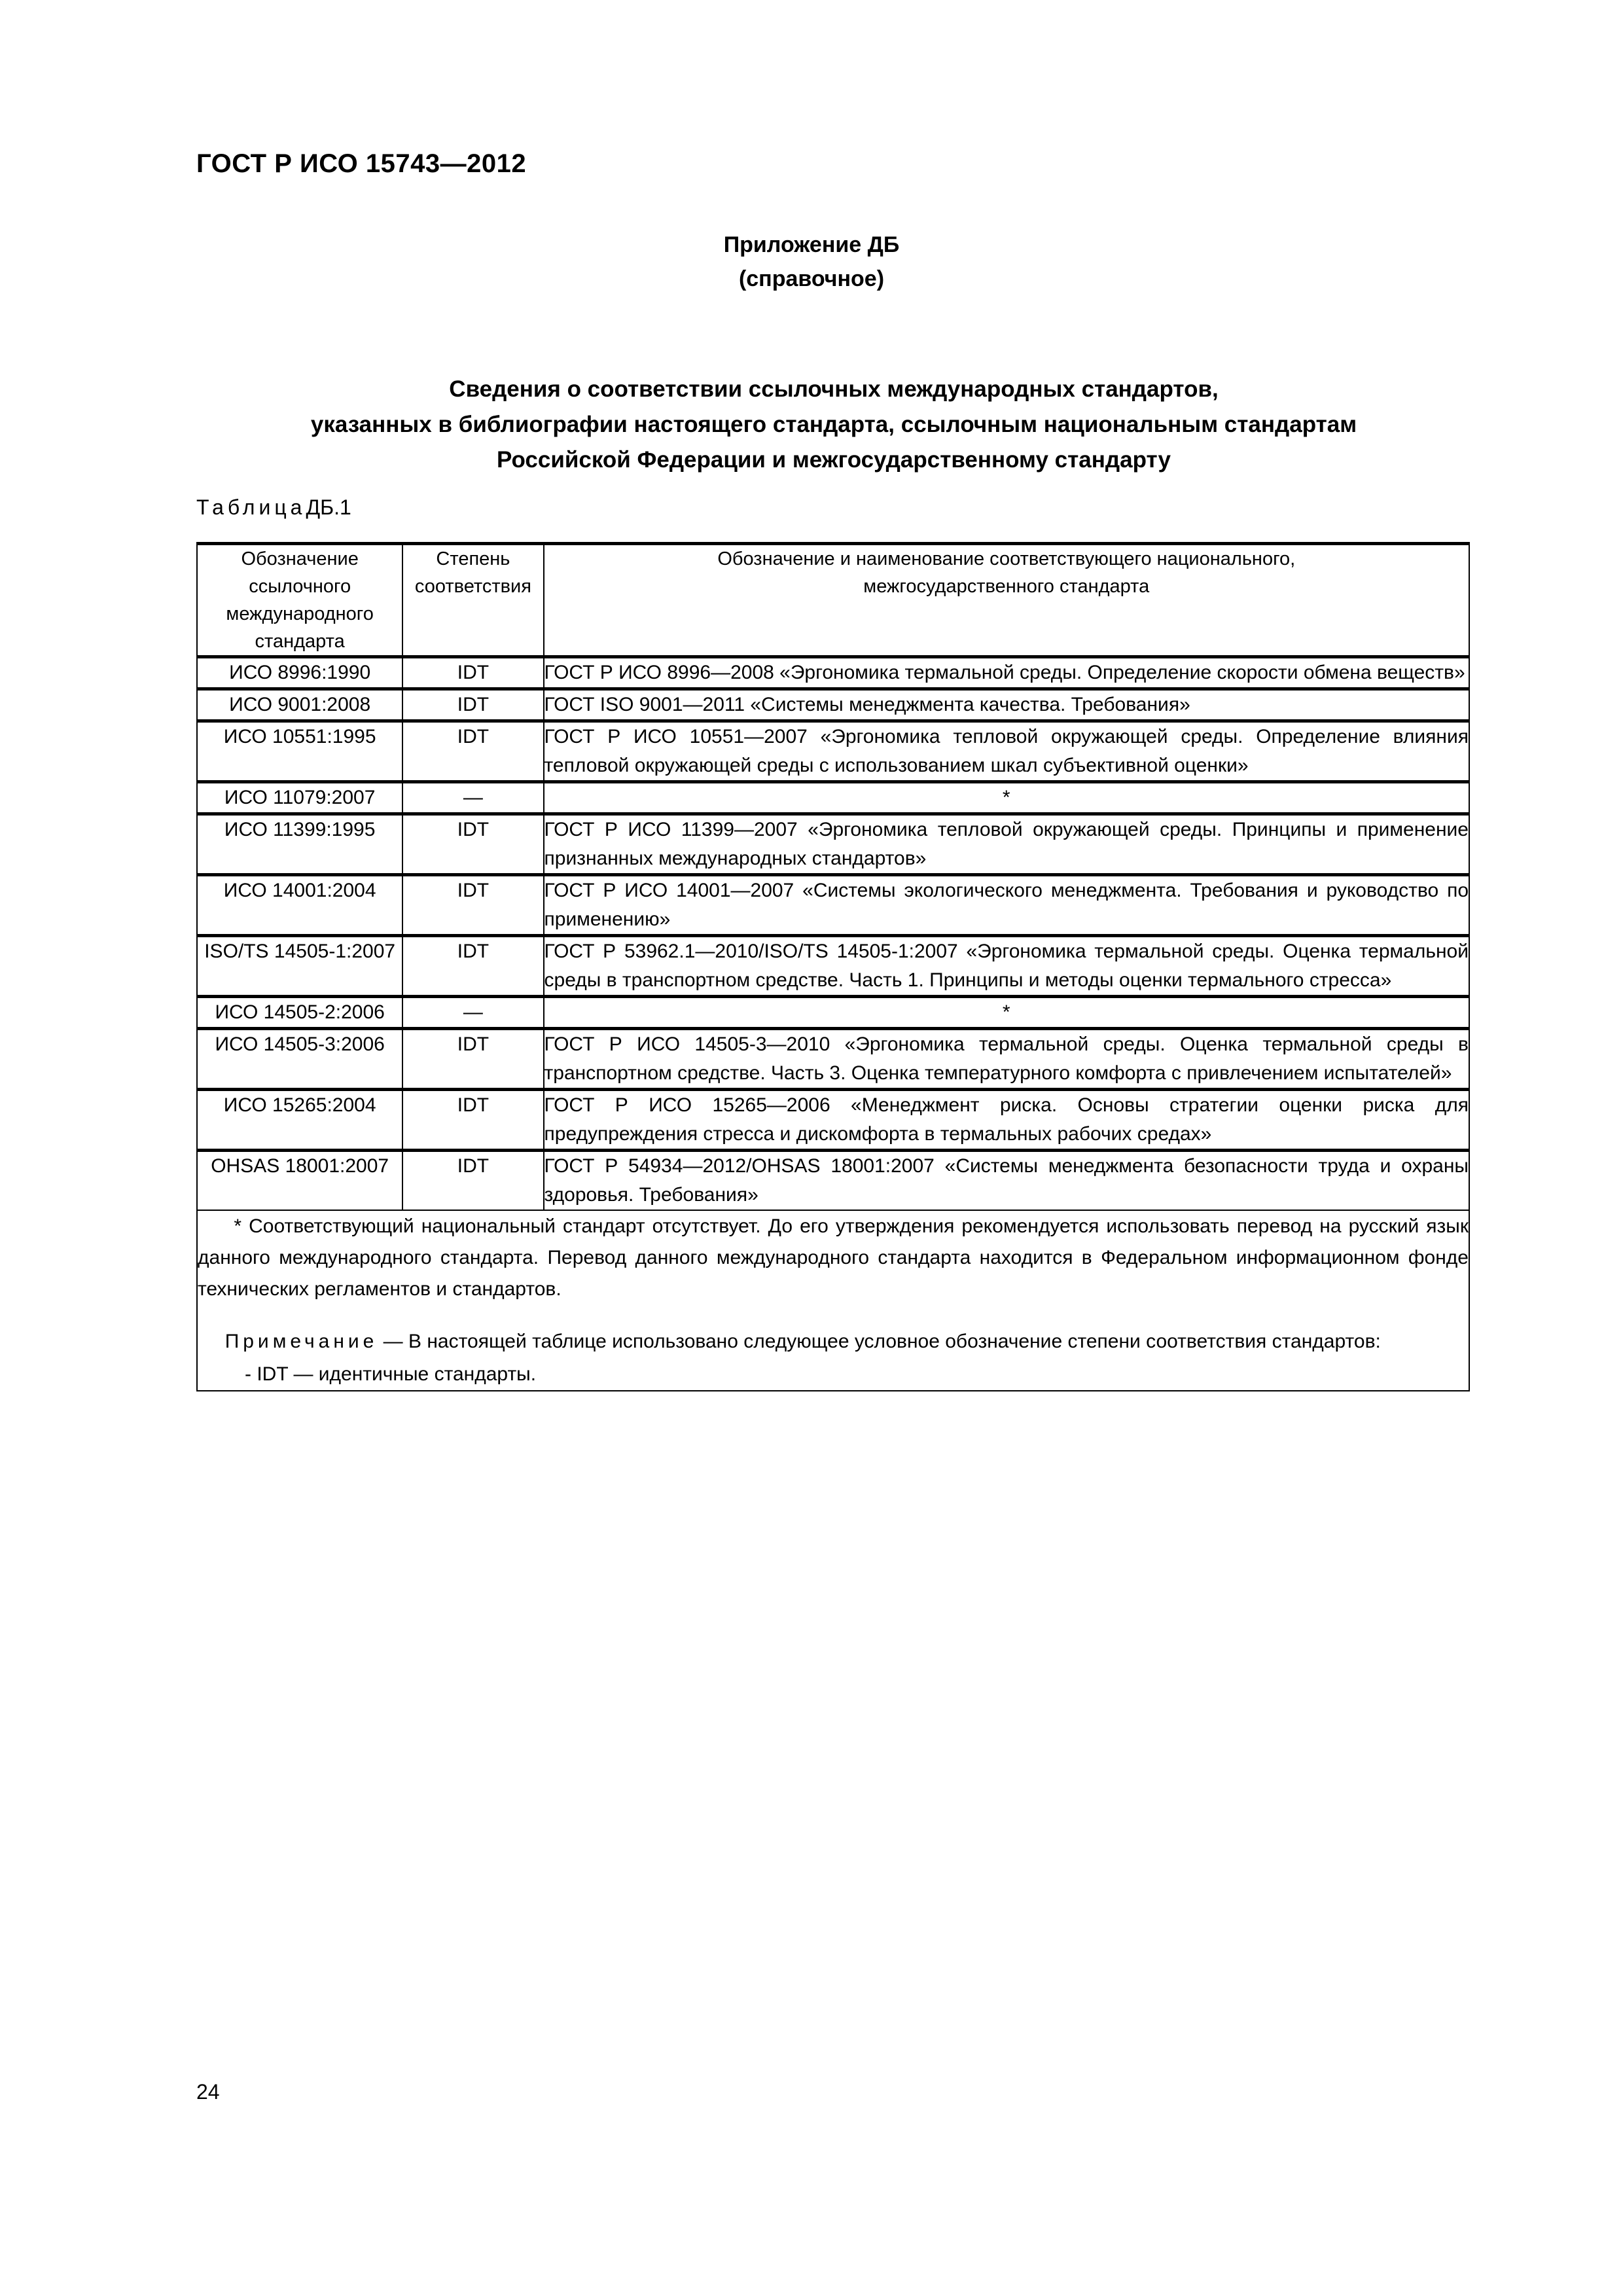  Describe the element at coordinates (300, 797) in the screenshot. I see `cell-reference: ИСО 11079:2007` at that location.